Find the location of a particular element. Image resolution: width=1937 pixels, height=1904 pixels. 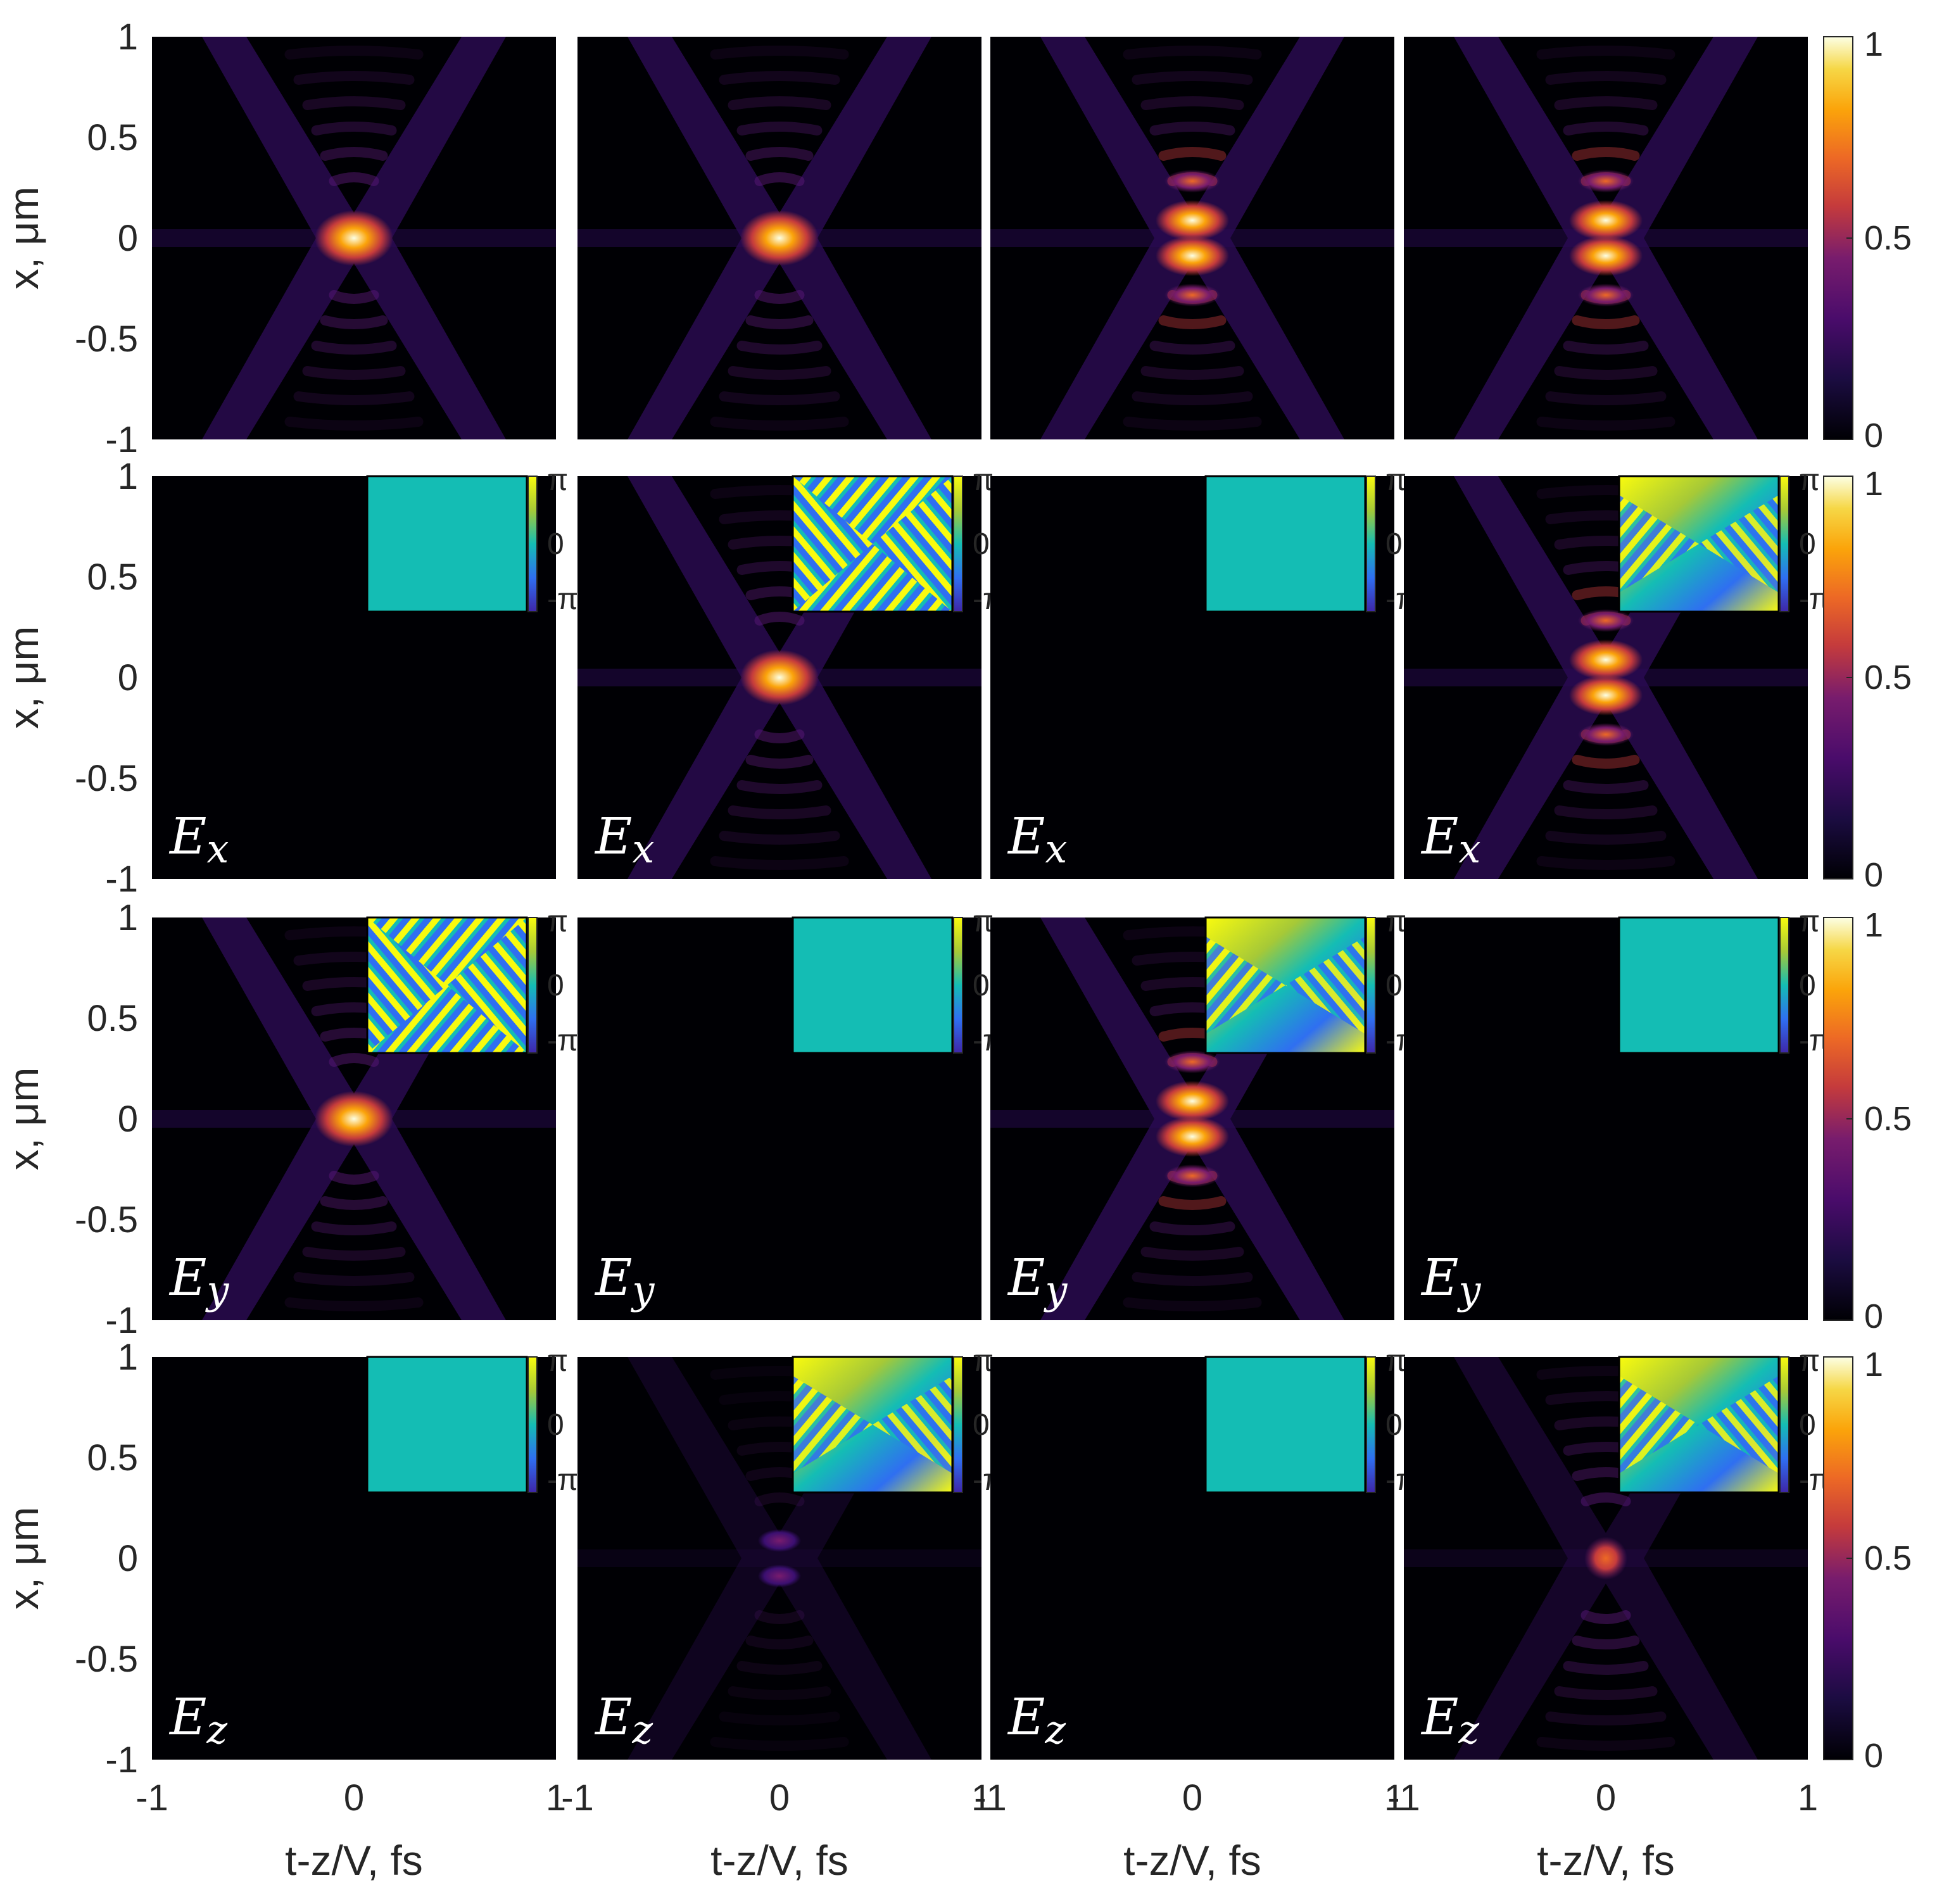

phase-inset-r3-c3: π0-π is located at coordinates (1310, 981).